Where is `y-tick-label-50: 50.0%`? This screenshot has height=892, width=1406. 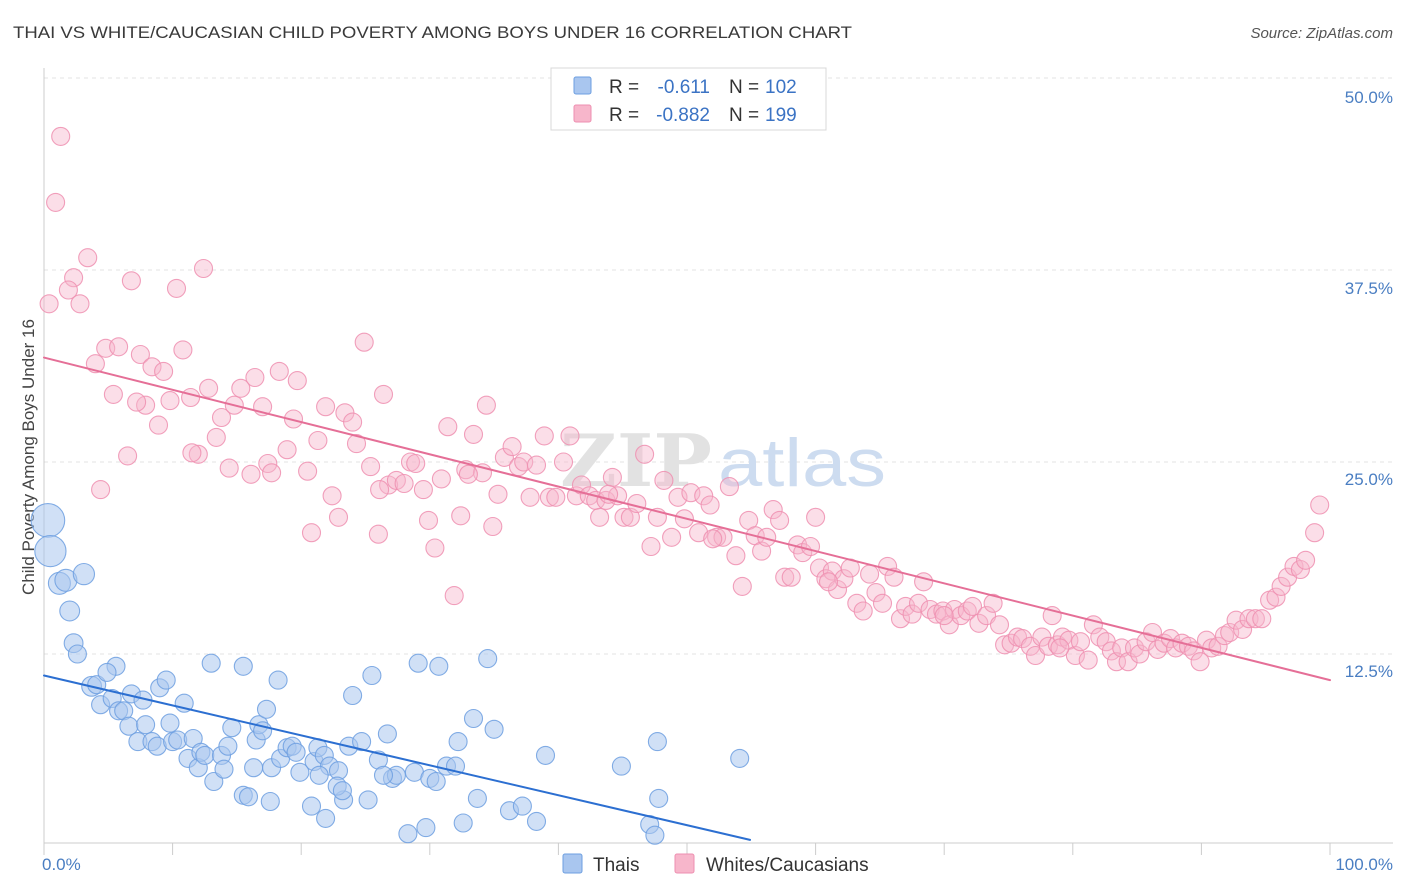 y-tick-label-50: 50.0% is located at coordinates (1369, 97).